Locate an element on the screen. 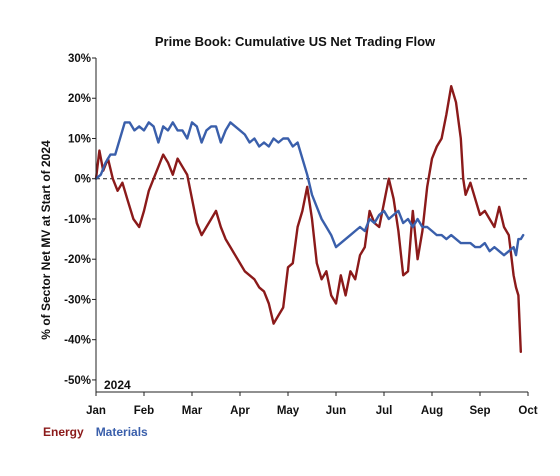 Image resolution: width=560 pixels, height=476 pixels. y-tick-label: -20% is located at coordinates (77, 260).